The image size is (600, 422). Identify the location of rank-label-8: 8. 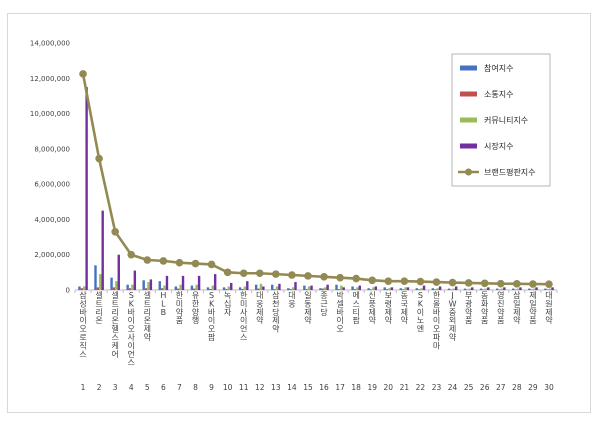
(195, 387).